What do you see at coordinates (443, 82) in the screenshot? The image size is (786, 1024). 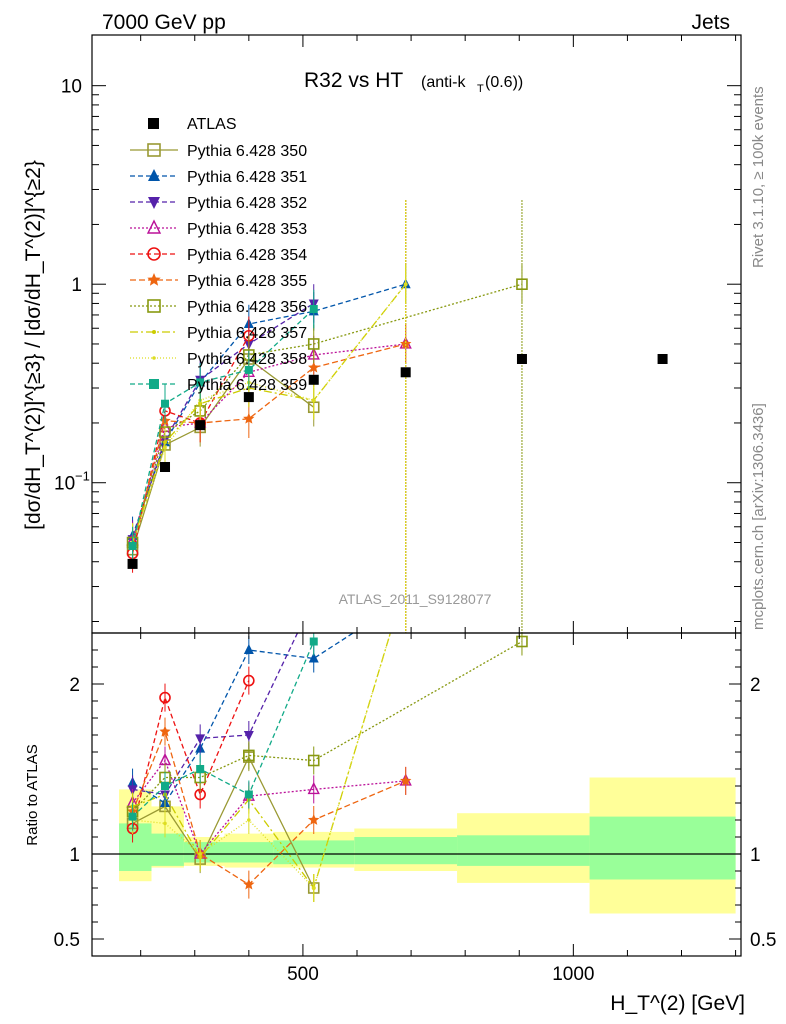 I see `title-sub: (anti-k` at bounding box center [443, 82].